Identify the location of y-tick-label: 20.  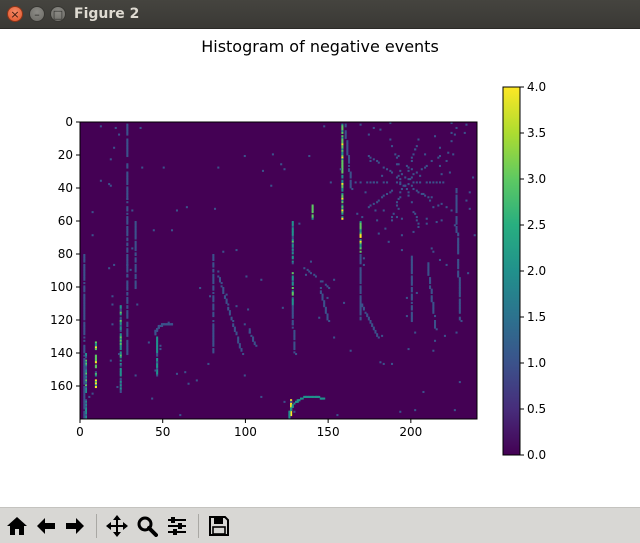
(65, 155).